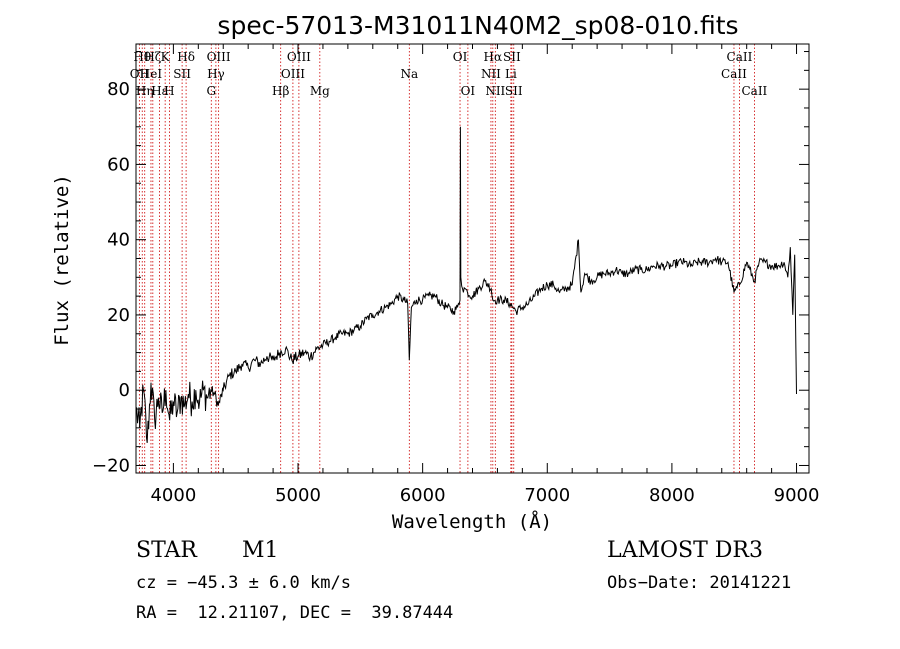  What do you see at coordinates (186, 57) in the screenshot?
I see `line-label-9: Hδ` at bounding box center [186, 57].